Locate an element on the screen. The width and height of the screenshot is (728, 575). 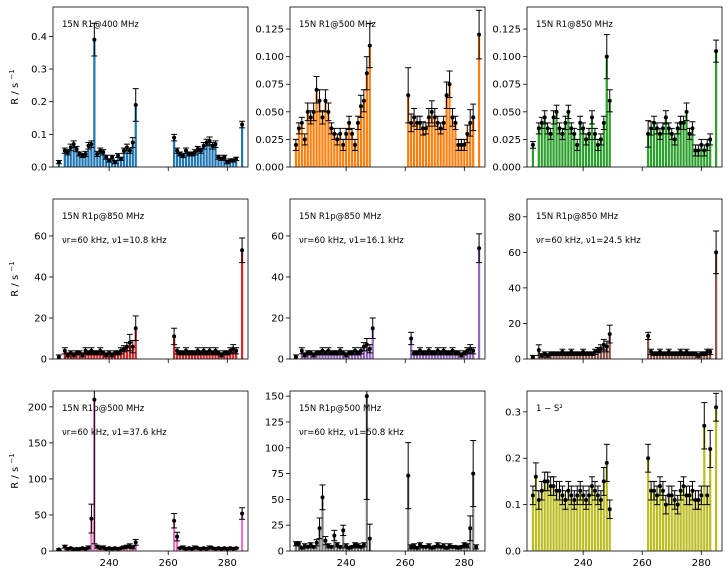
annotation: 15N R1@400 MHz is located at coordinates (100, 25).